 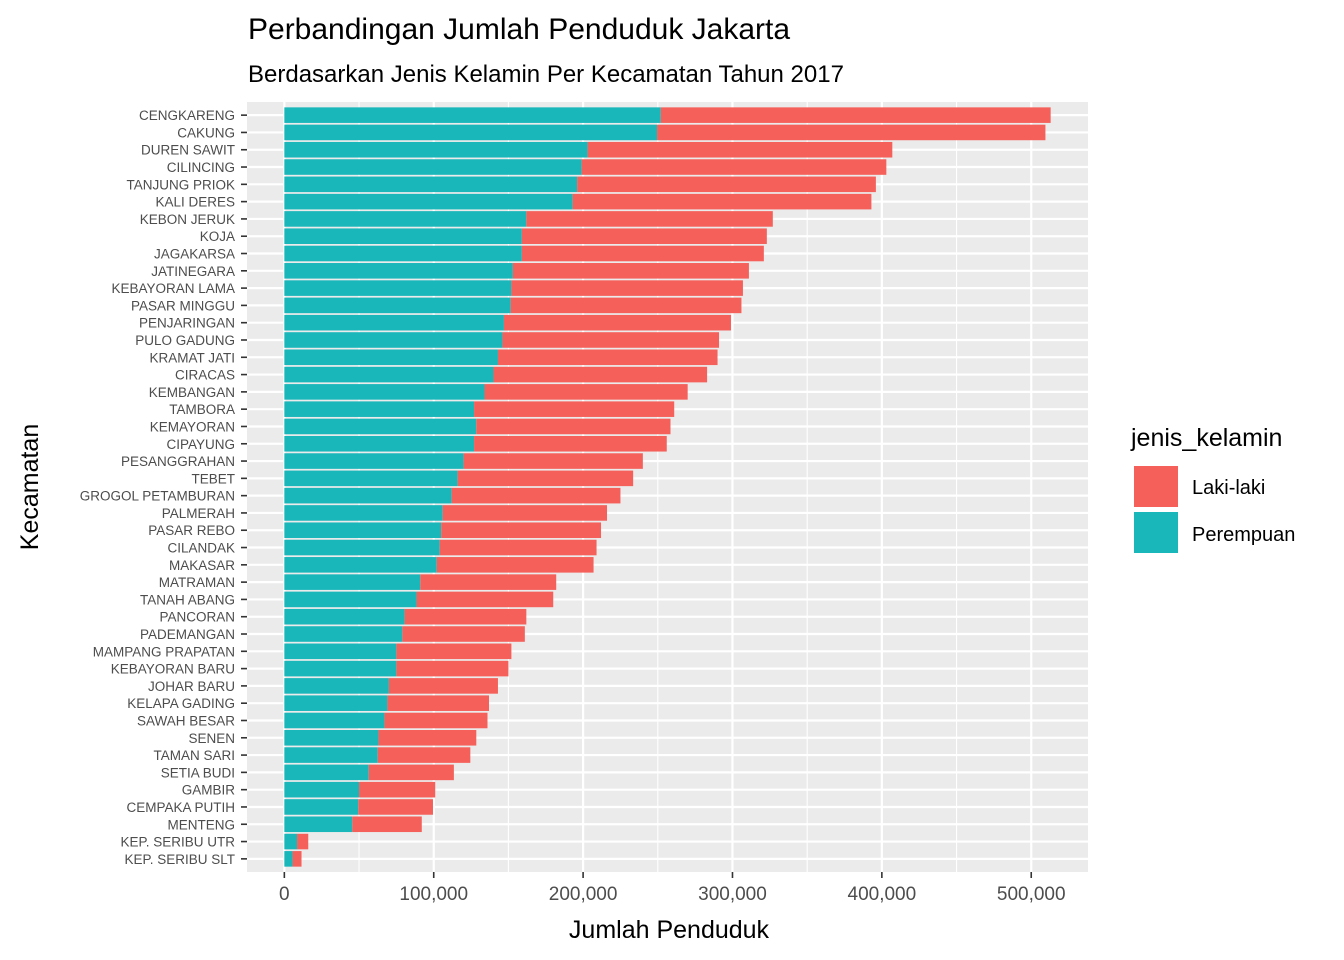 I want to click on y-tick-label: MATRAMAN, so click(x=197, y=582).